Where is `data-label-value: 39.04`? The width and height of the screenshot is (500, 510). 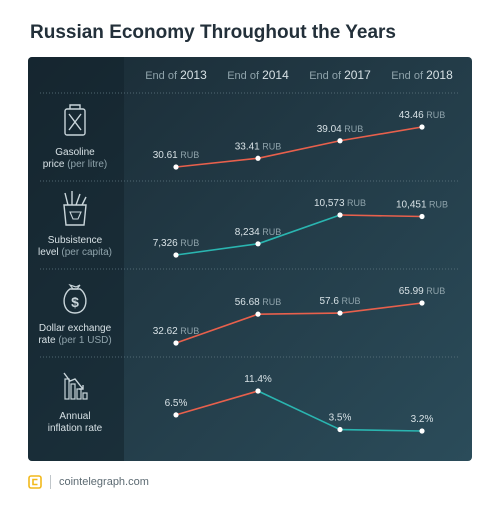
data-label-value: 39.04 is located at coordinates (329, 129).